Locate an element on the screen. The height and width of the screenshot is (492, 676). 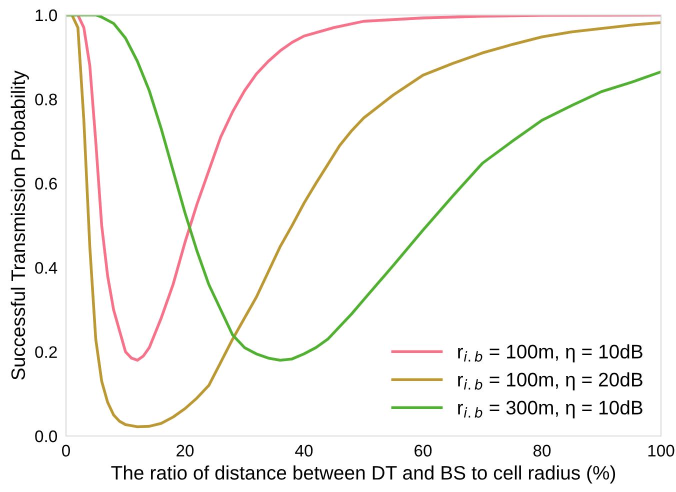
y-axis-title: Successful Transmission Probability is located at coordinates (19, 225).